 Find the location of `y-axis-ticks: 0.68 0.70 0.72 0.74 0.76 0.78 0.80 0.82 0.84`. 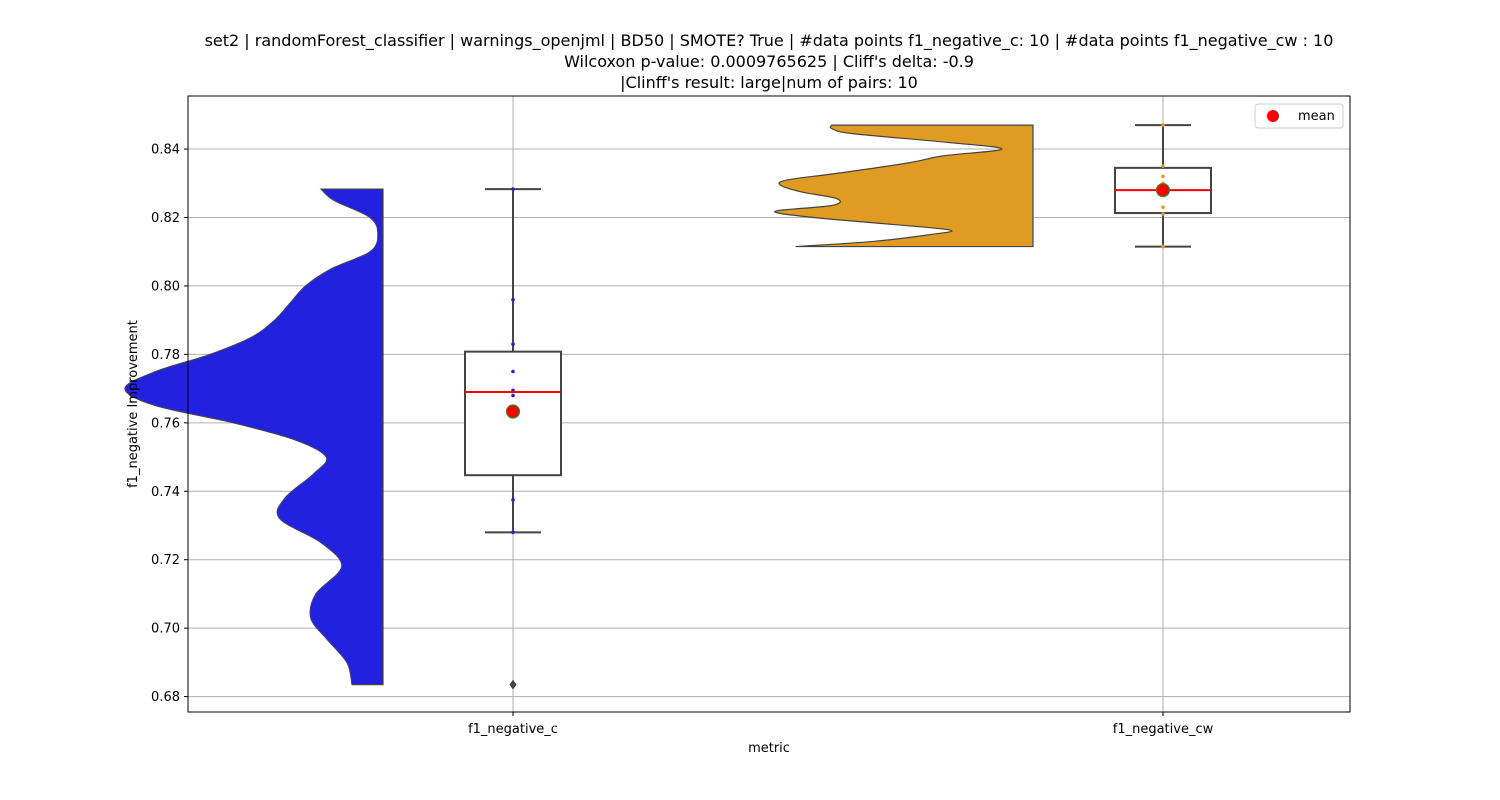

y-axis-ticks: 0.68 0.70 0.72 0.74 0.76 0.78 0.80 0.82 0.84 is located at coordinates (169, 424).